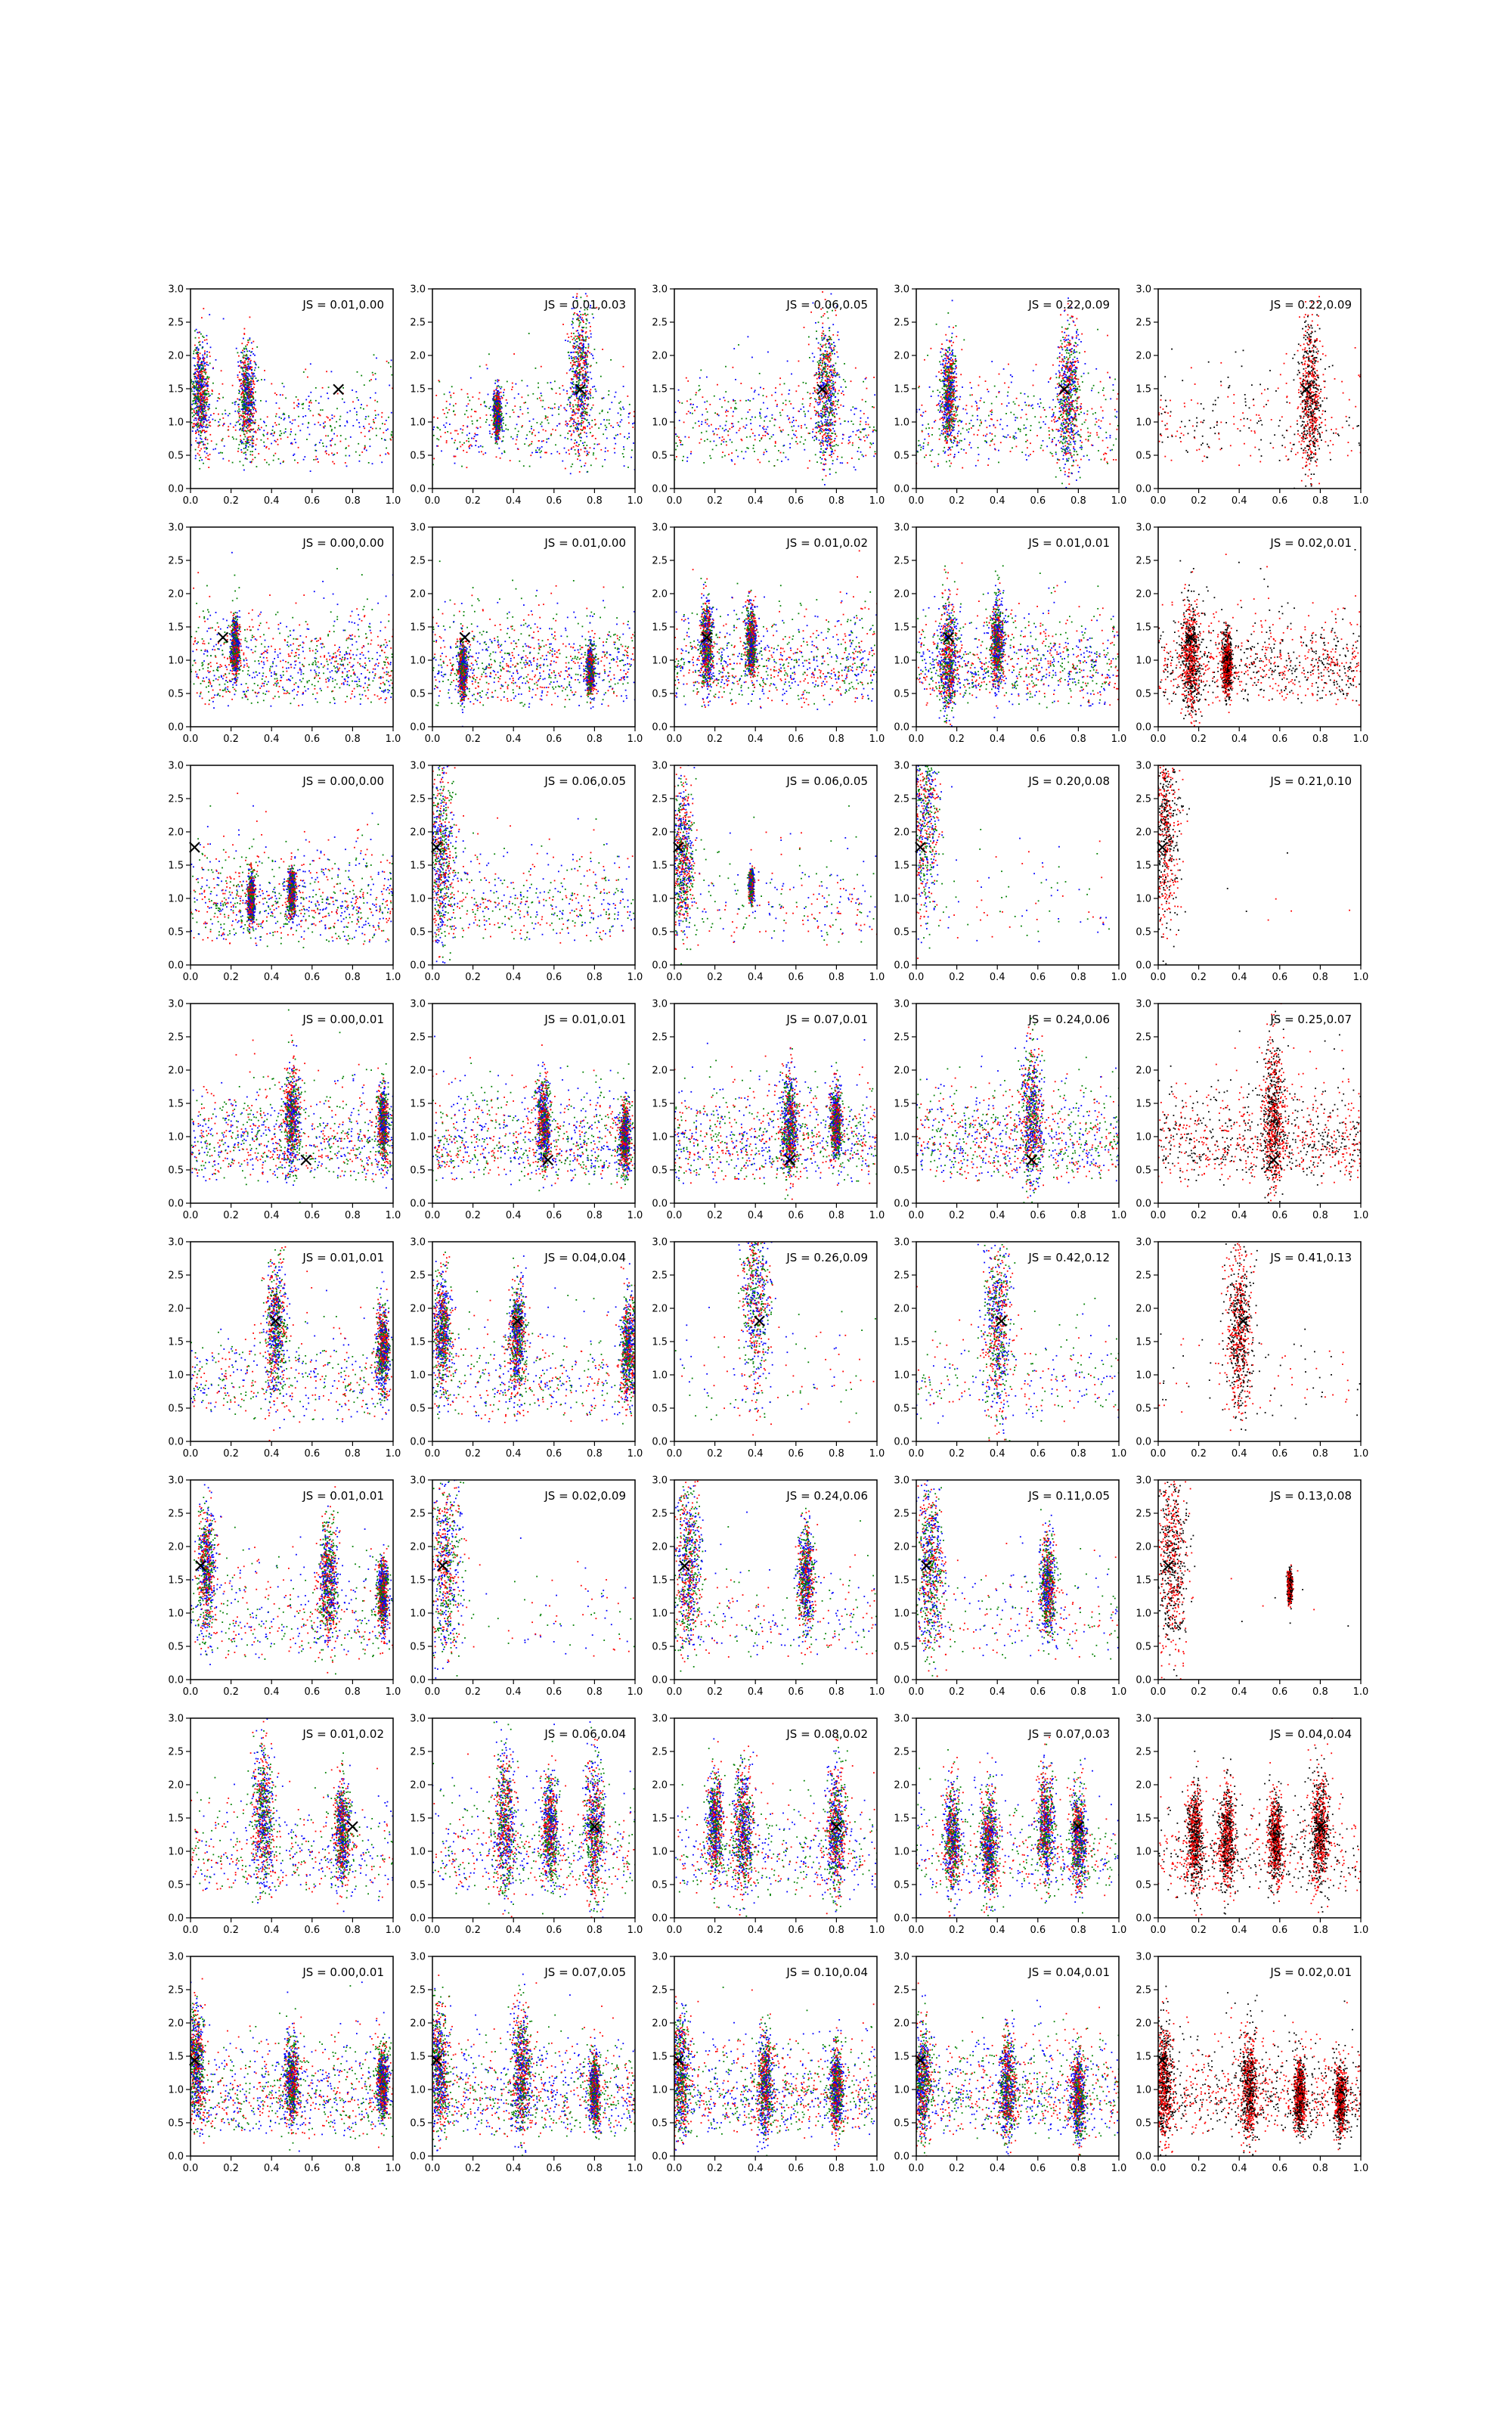 This screenshot has height=2423, width=1512. Describe the element at coordinates (418, 423) in the screenshot. I see `y-tick-label: 1.0` at that location.